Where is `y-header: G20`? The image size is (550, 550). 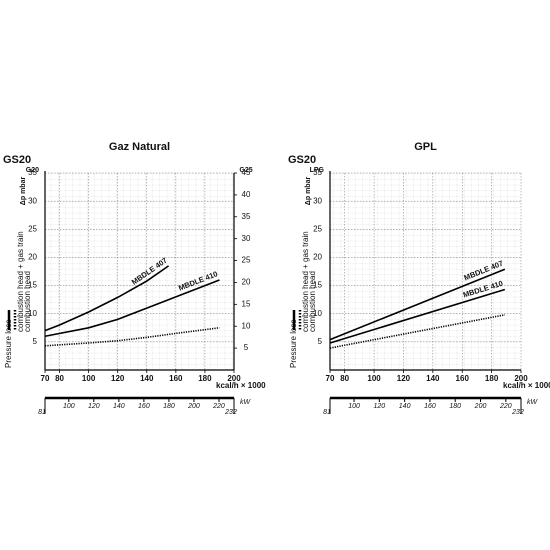
y-header: G20 is located at coordinates (32, 170).